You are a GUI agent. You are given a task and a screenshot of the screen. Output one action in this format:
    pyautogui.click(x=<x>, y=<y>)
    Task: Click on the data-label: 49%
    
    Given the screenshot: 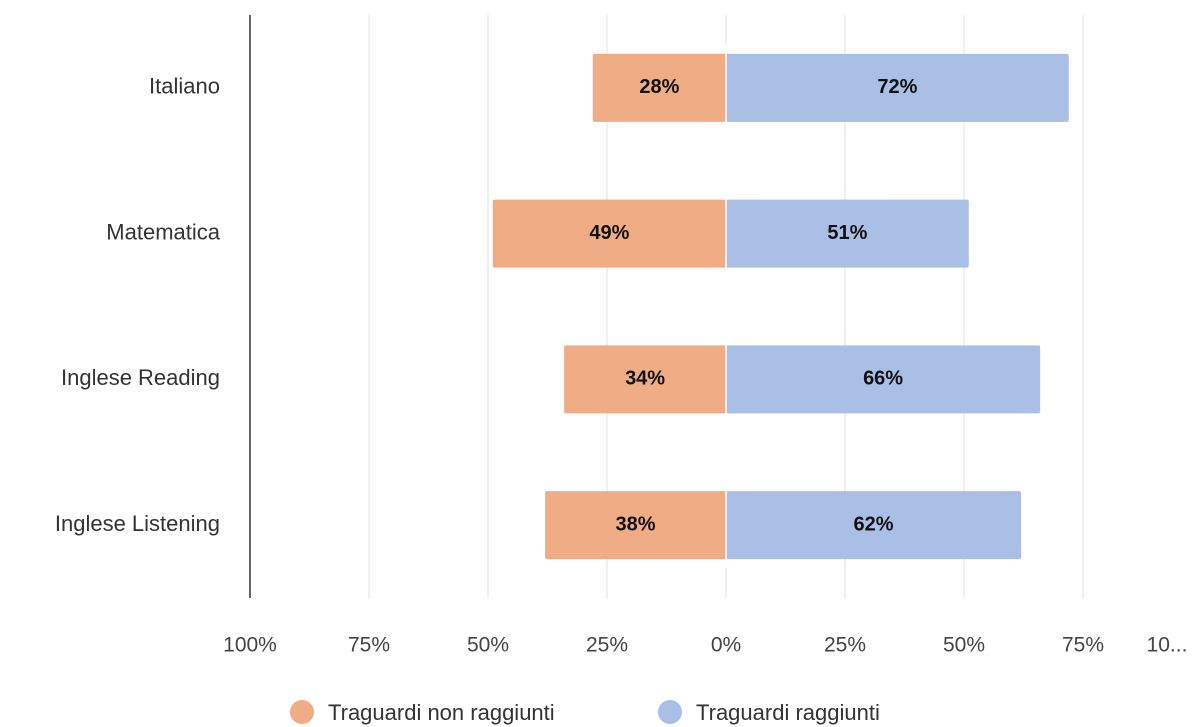 What is the action you would take?
    pyautogui.click(x=609, y=233)
    